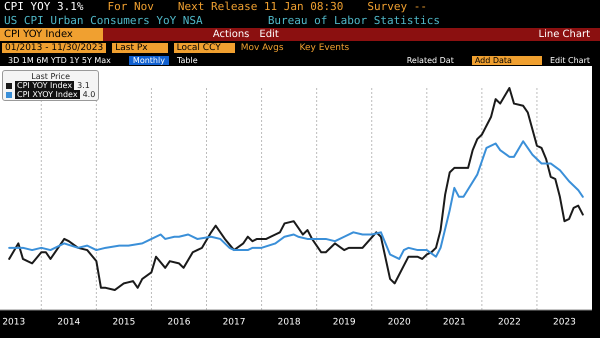  What do you see at coordinates (179, 322) in the screenshot?
I see `x-tick-label: 2016` at bounding box center [179, 322].